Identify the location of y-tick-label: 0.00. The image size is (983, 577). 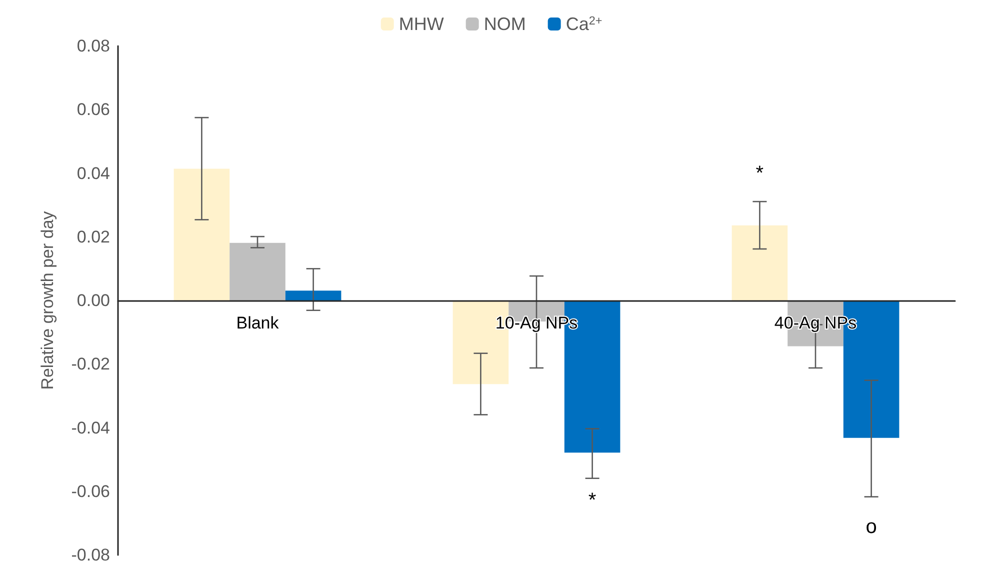
(93, 300).